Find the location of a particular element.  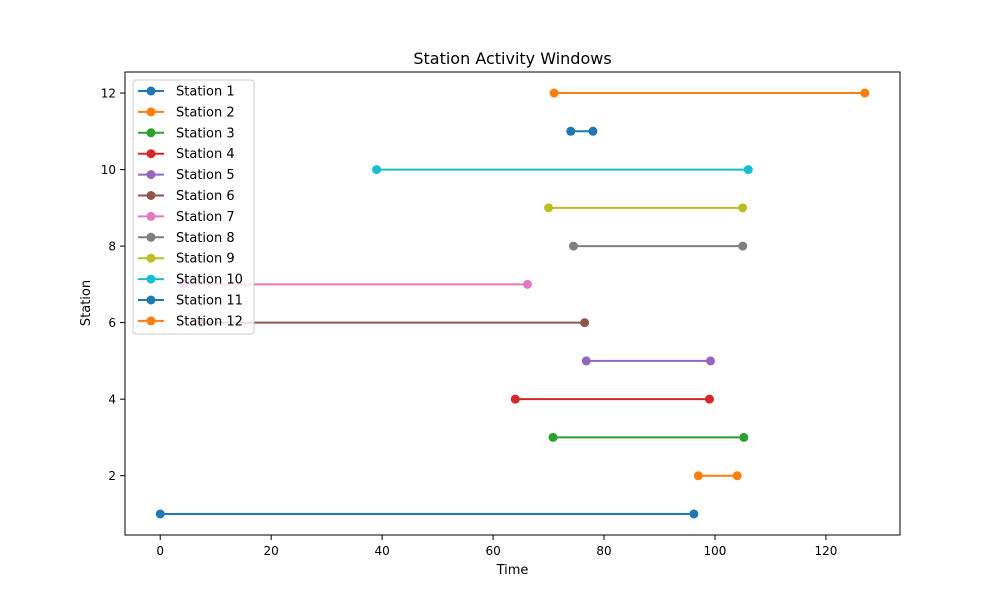

legend-entry: Station 9 is located at coordinates (186, 259).